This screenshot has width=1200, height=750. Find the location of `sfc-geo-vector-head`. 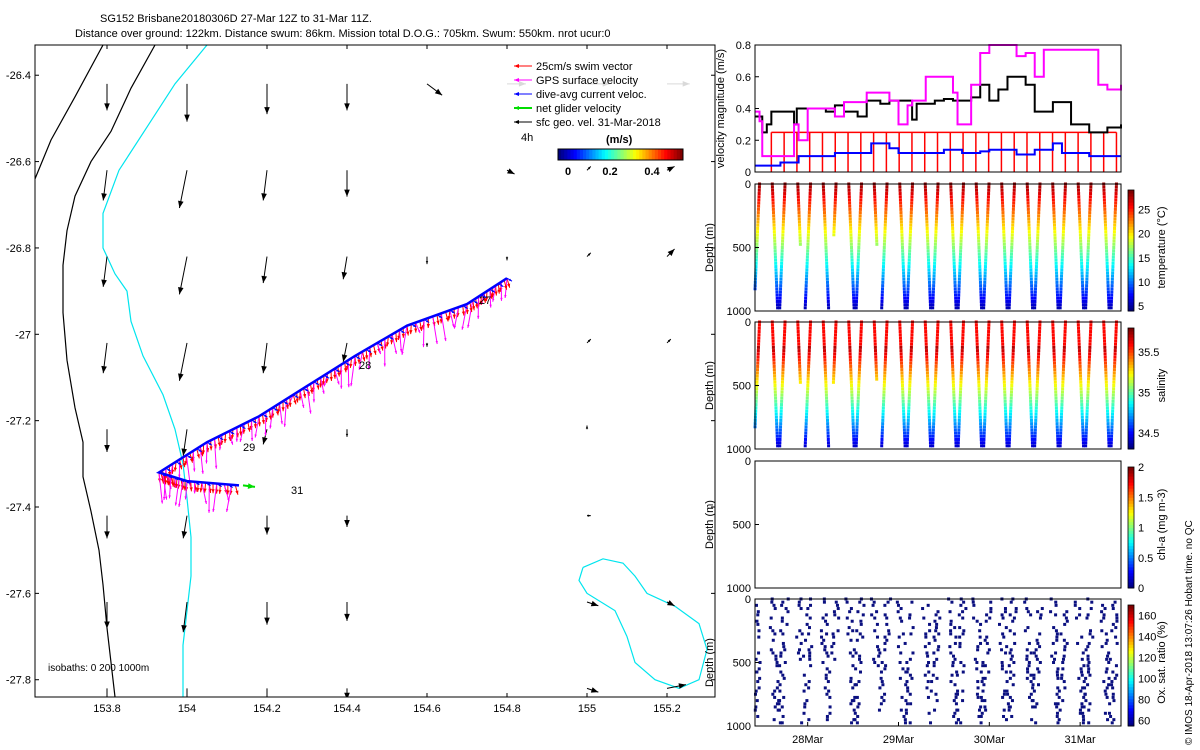

sfc-geo-vector-head is located at coordinates (107, 625).